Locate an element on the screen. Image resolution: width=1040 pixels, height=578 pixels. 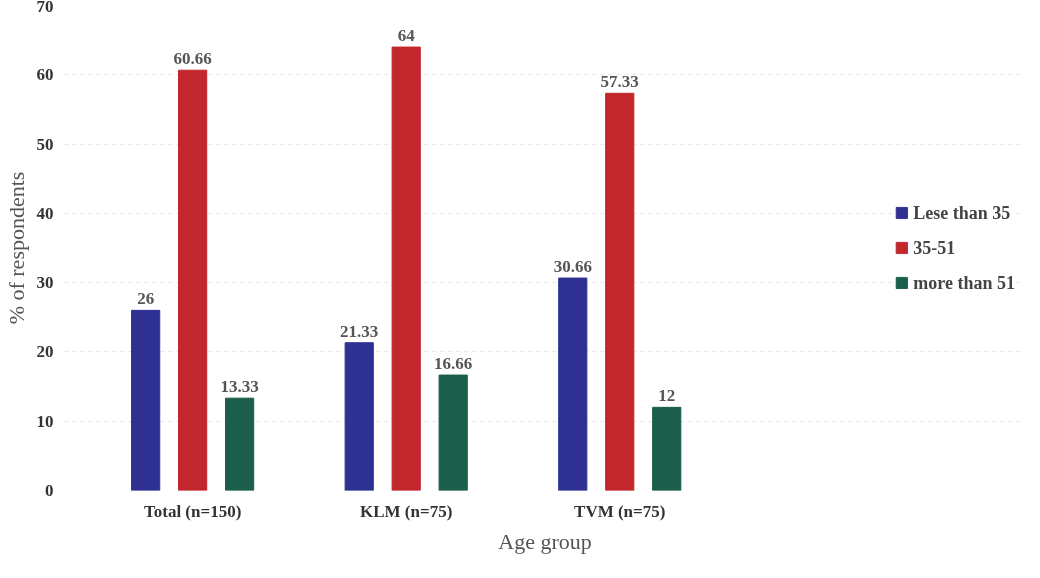
y-tick-label: 30 is located at coordinates (45, 283).